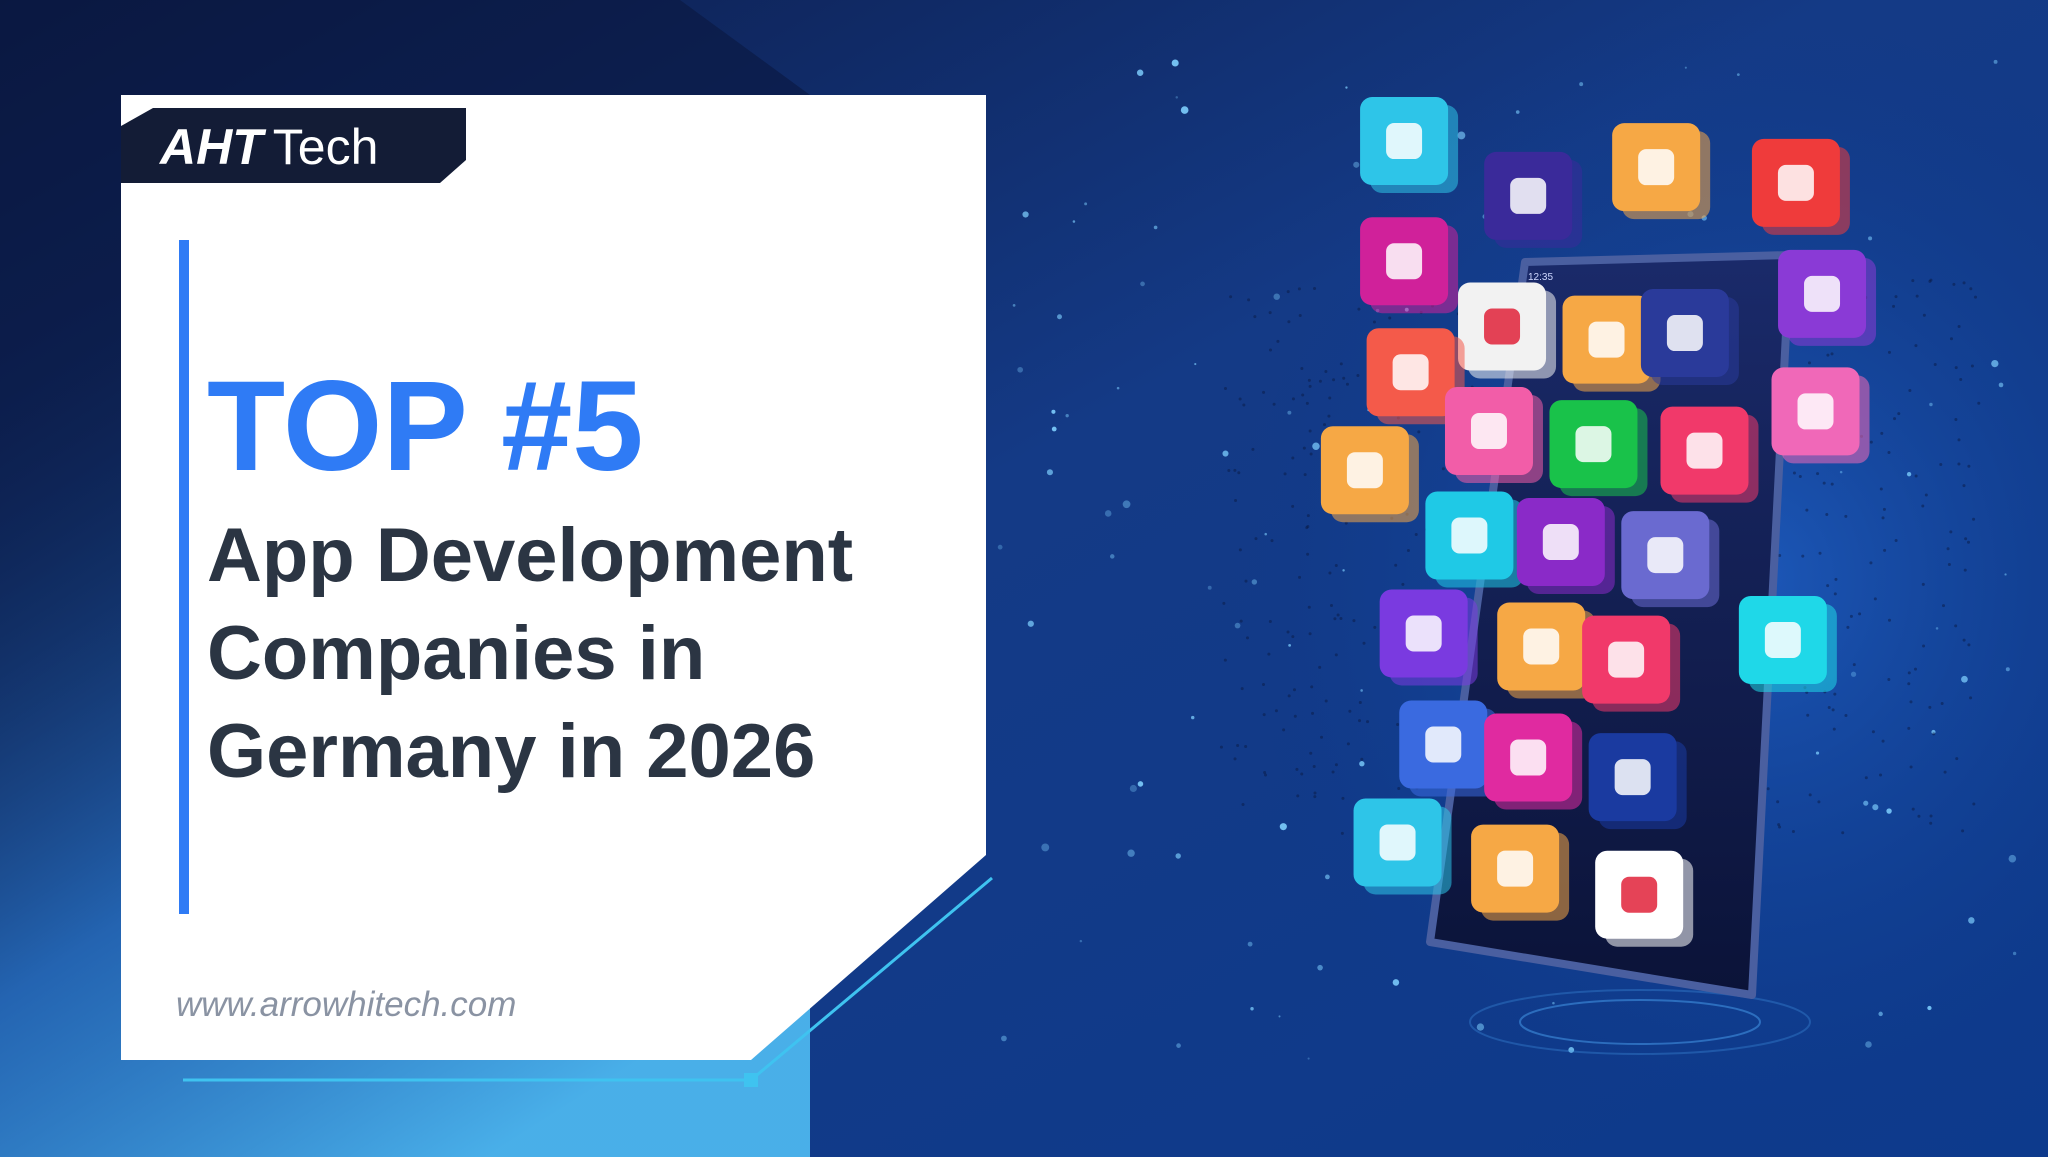  What do you see at coordinates (326, 147) in the screenshot?
I see `logo-text: Tech` at bounding box center [326, 147].